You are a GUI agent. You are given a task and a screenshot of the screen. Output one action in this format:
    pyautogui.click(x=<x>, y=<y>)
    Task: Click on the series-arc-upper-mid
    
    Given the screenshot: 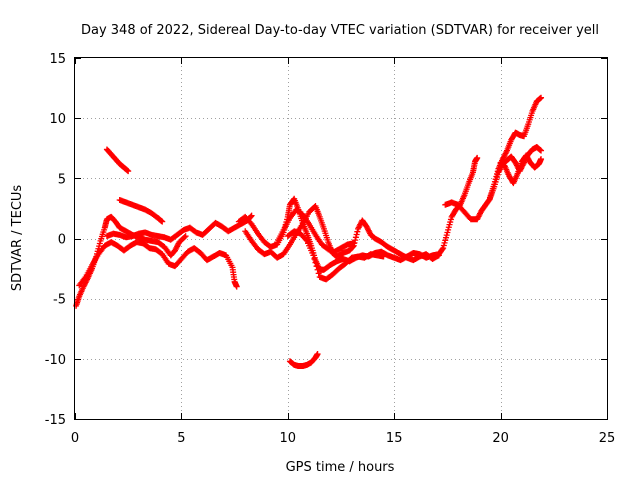 What is the action you would take?
    pyautogui.click(x=141, y=210)
    